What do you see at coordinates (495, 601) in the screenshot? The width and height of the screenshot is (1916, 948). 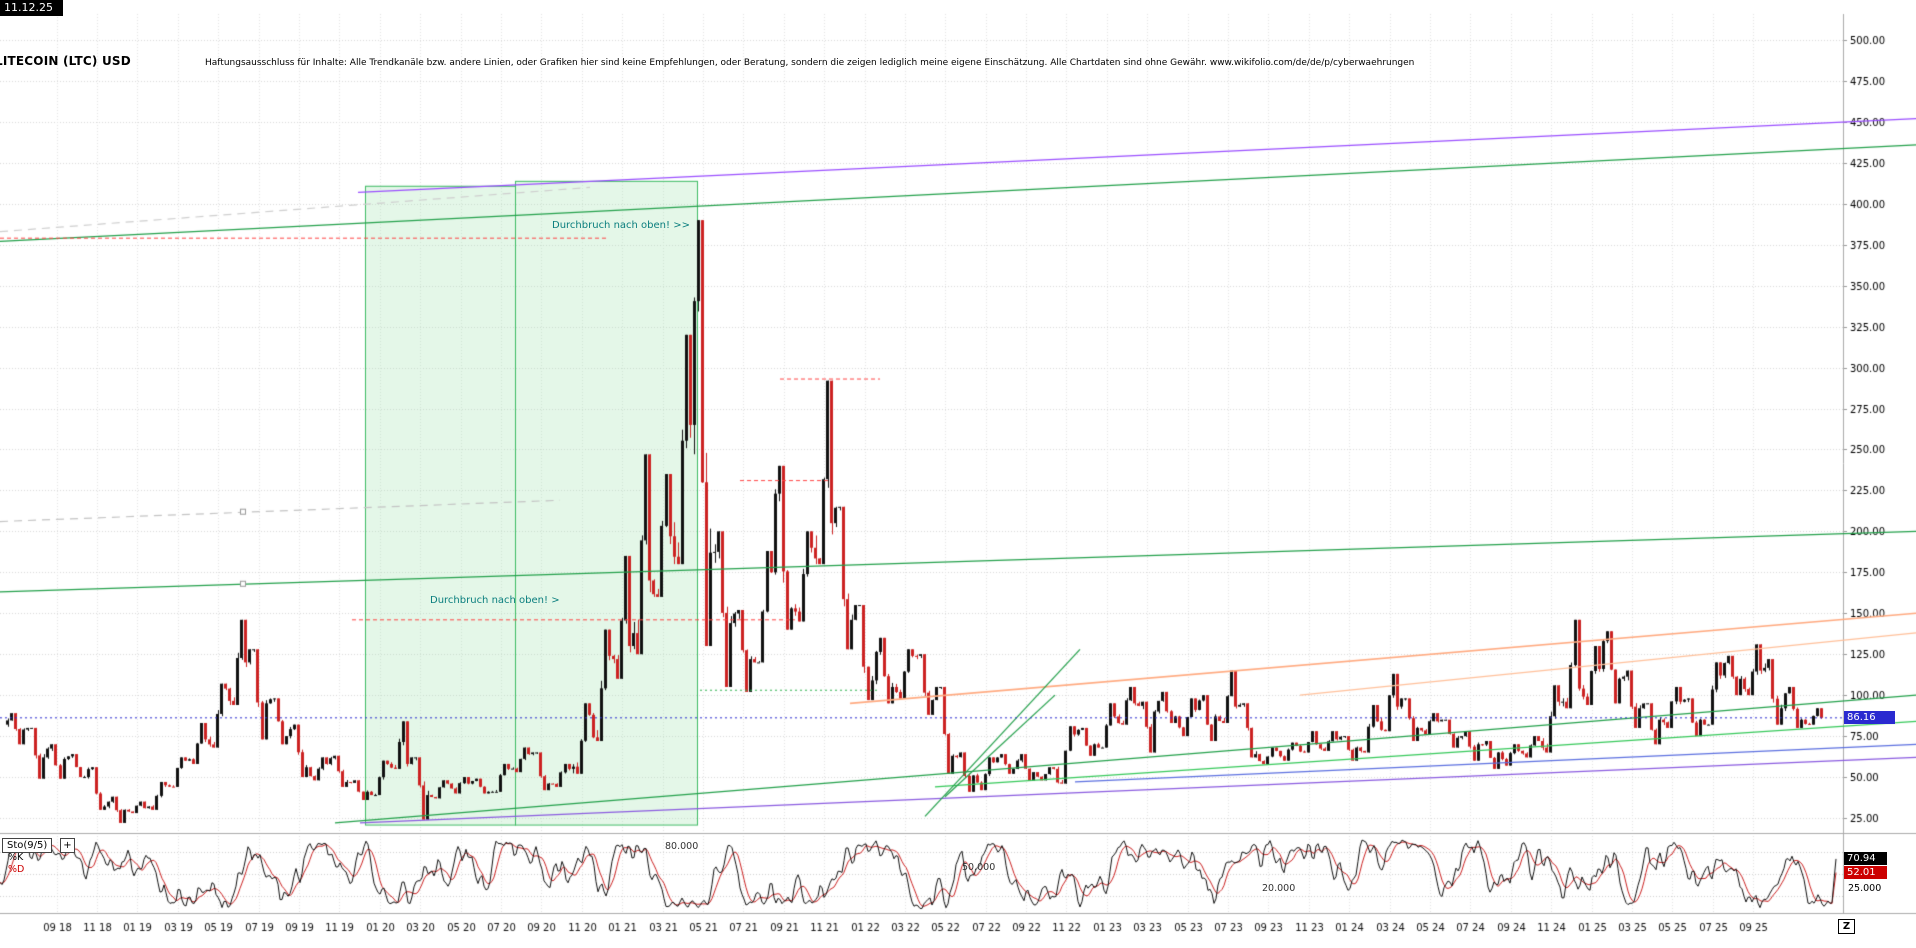 I see `chart-annotation-breakout-lower: Durchbruch nach oben! >` at bounding box center [495, 601].